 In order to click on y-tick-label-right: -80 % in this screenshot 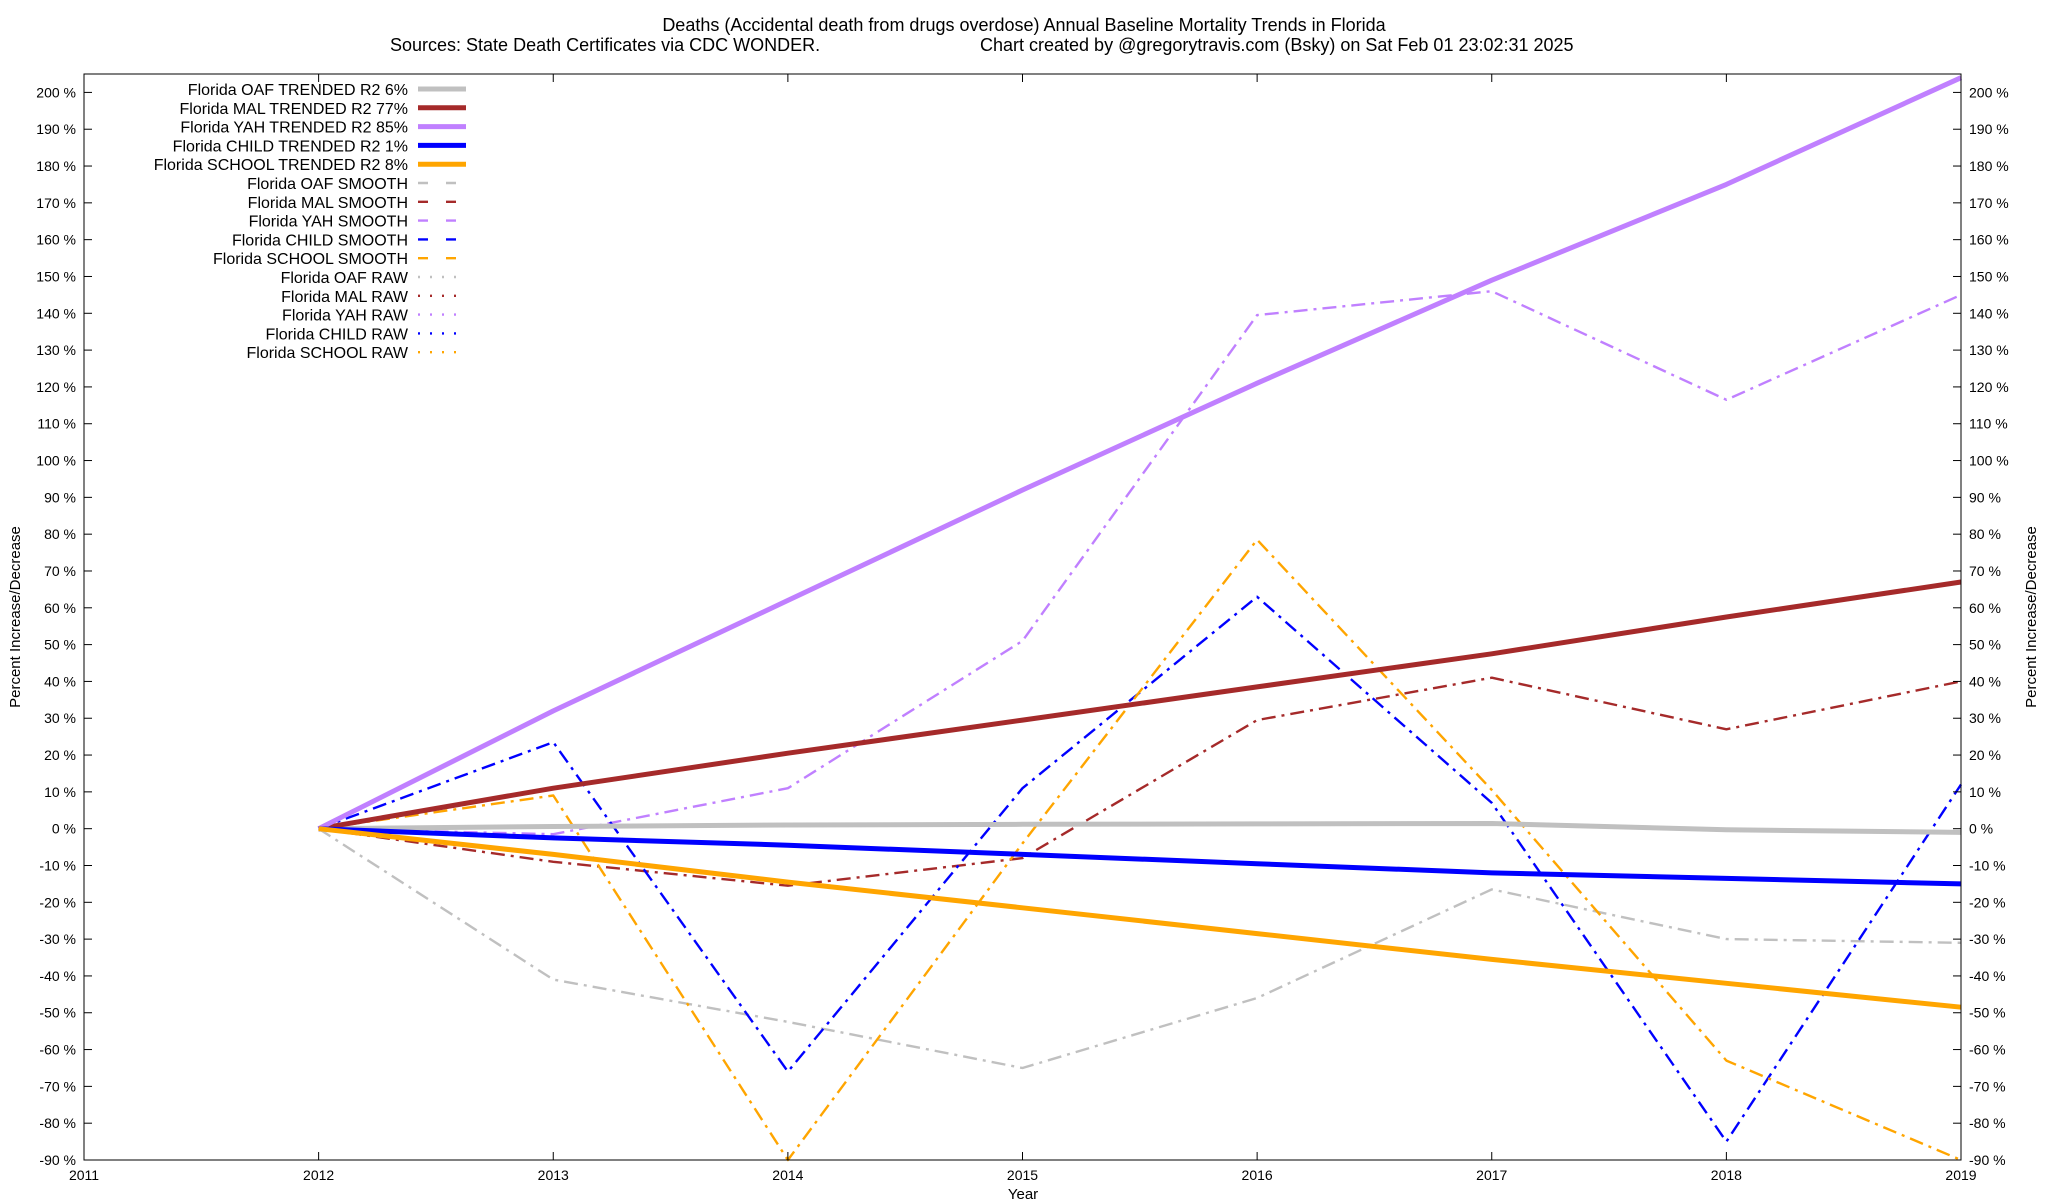, I will do `click(1987, 1123)`.